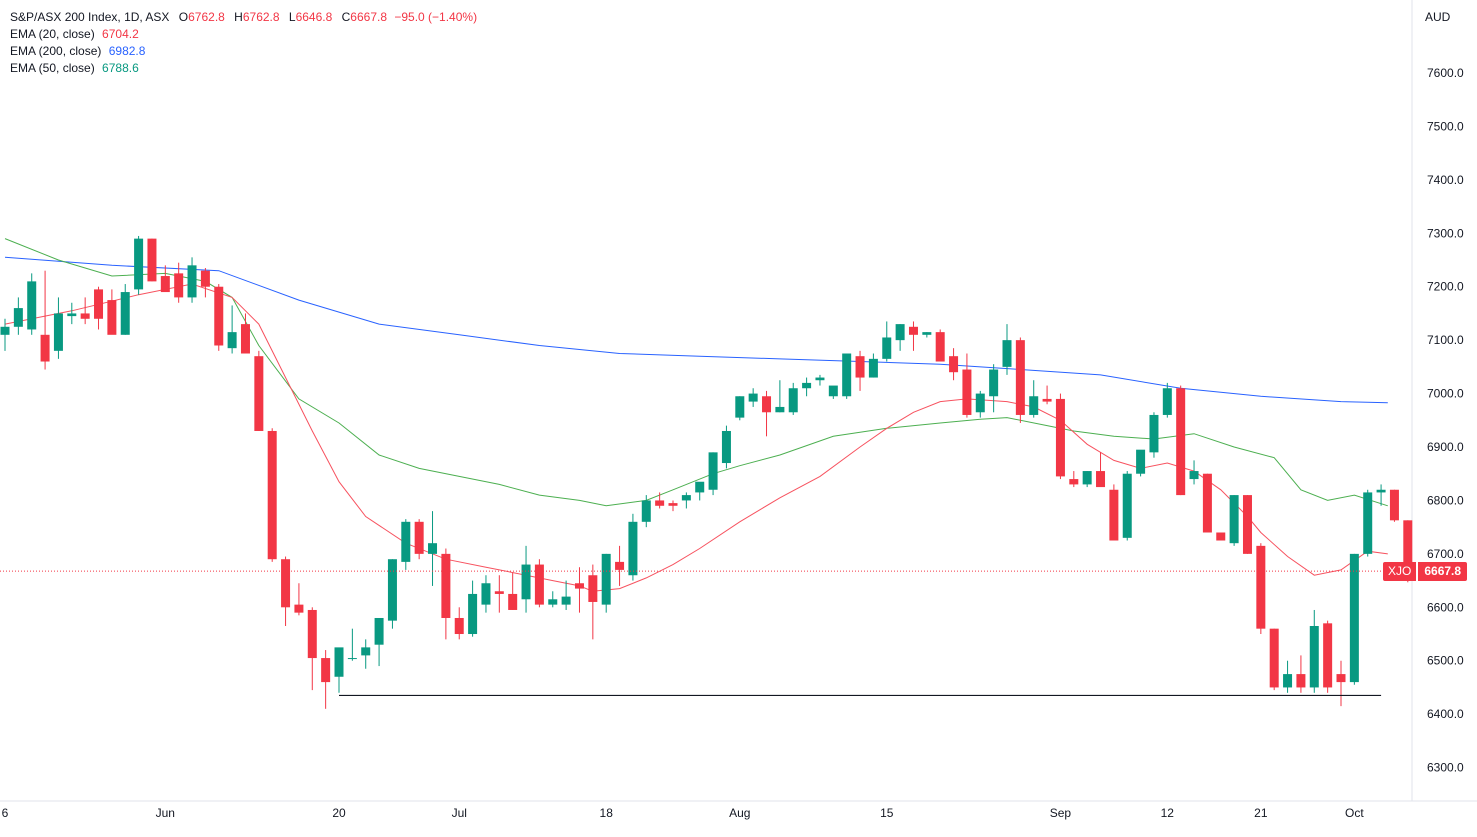  Describe the element at coordinates (1445, 180) in the screenshot. I see `y-tick-label: 7400.0` at that location.